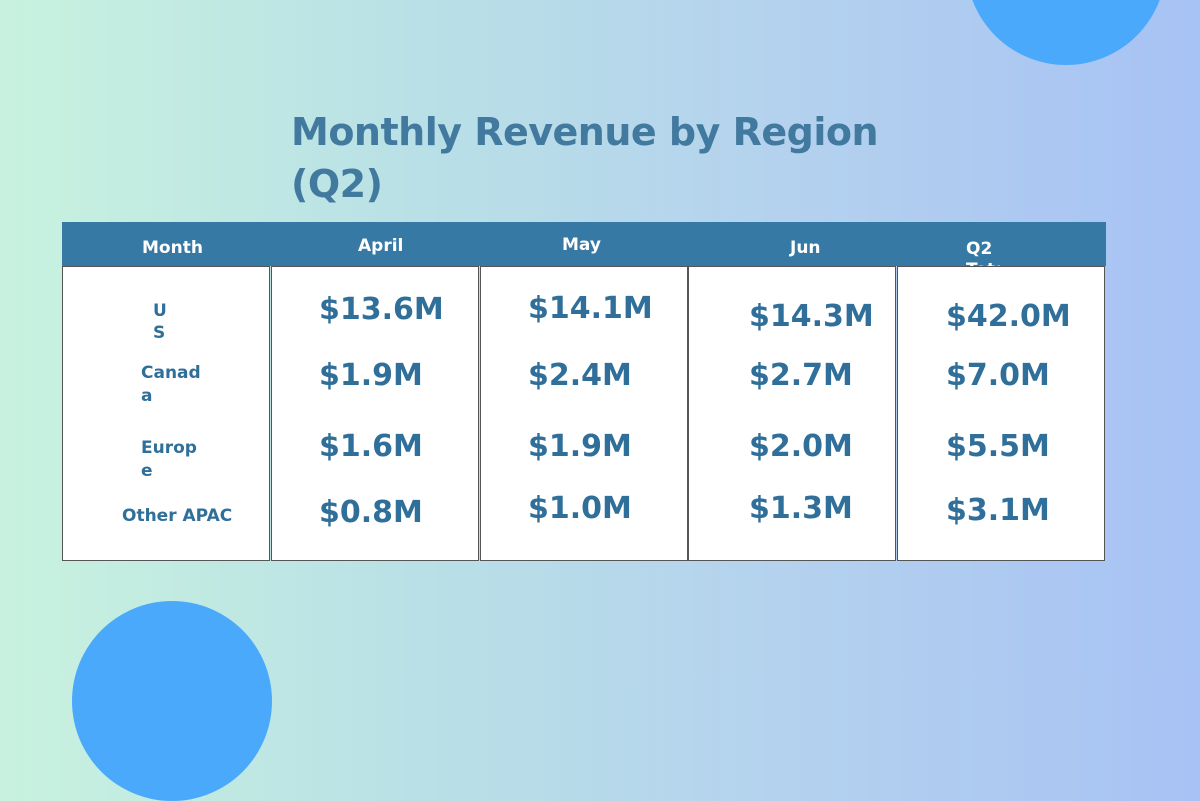 This screenshot has width=1200, height=801. What do you see at coordinates (983, 252) in the screenshot?
I see `header-q2-total: Q2 Total` at bounding box center [983, 252].